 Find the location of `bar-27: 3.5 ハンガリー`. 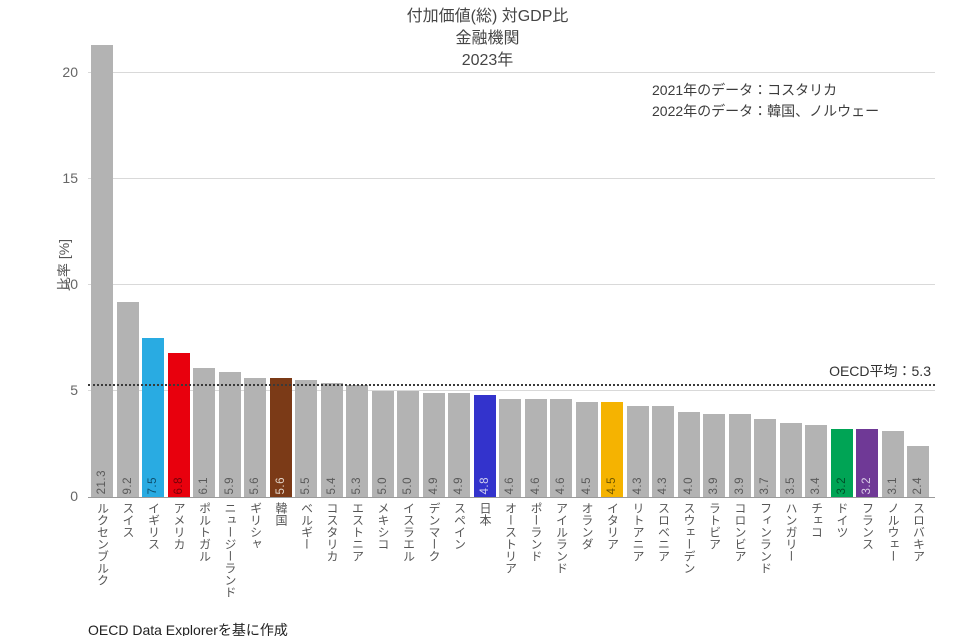

bar-27: 3.5 ハンガリー is located at coordinates (790, 492).